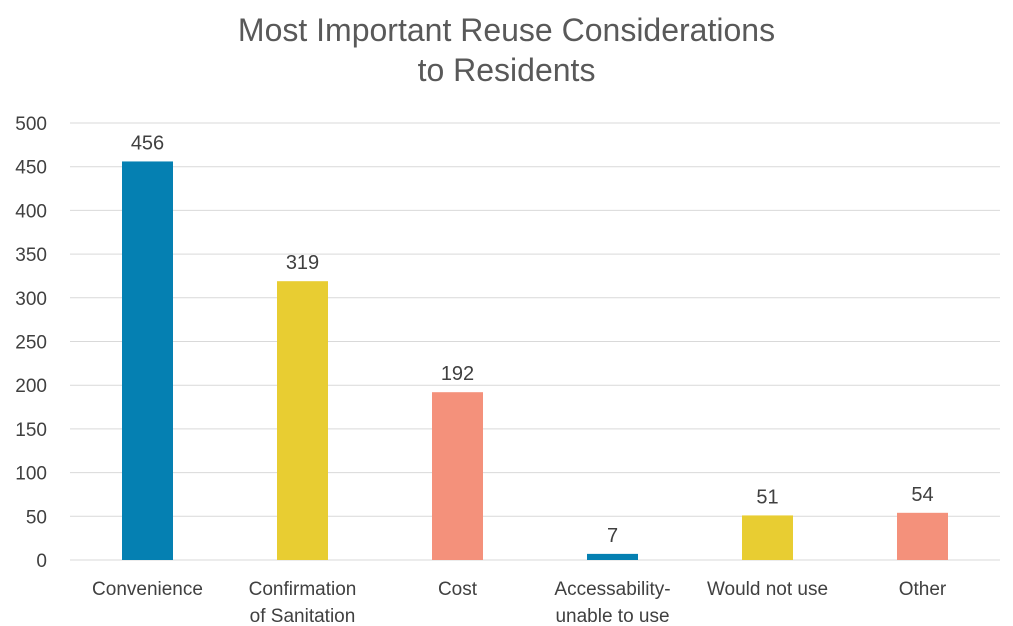  I want to click on y-tick-label: 50, so click(36, 517).